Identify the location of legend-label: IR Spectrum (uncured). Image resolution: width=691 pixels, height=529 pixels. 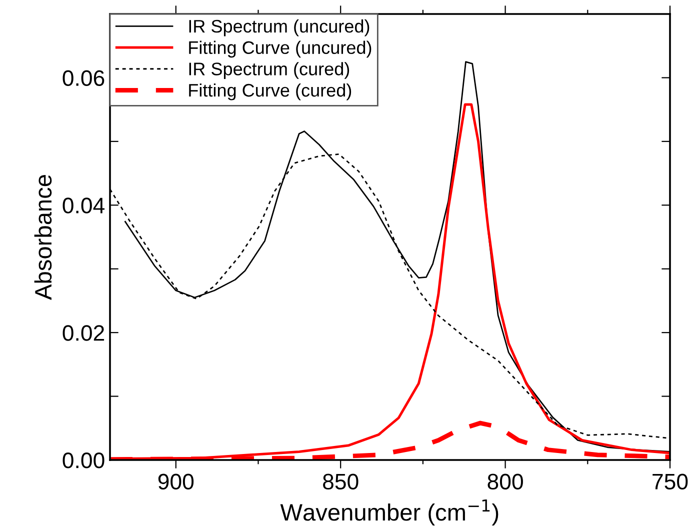
(279, 27).